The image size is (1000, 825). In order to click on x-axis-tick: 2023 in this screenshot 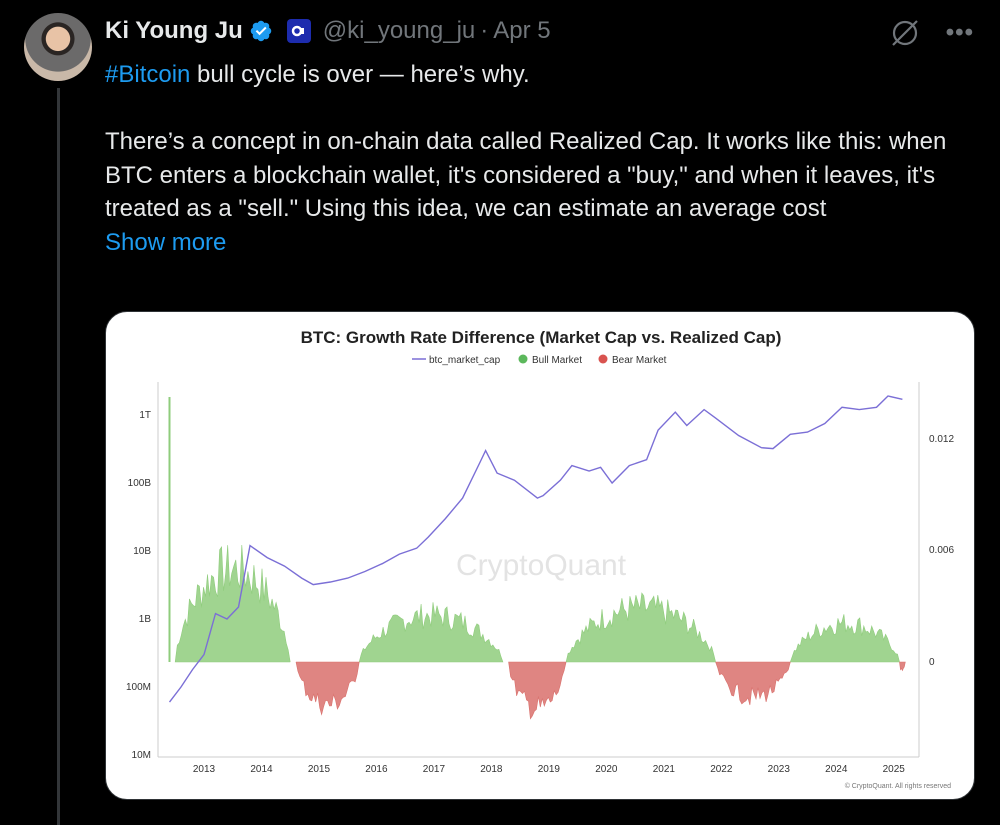, I will do `click(779, 769)`.